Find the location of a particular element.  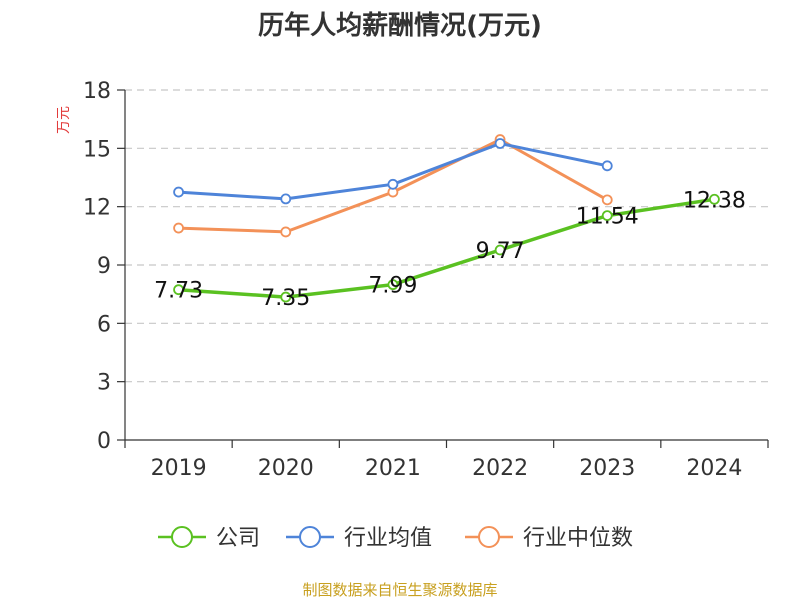

data-label: 7.35 is located at coordinates (285, 298).